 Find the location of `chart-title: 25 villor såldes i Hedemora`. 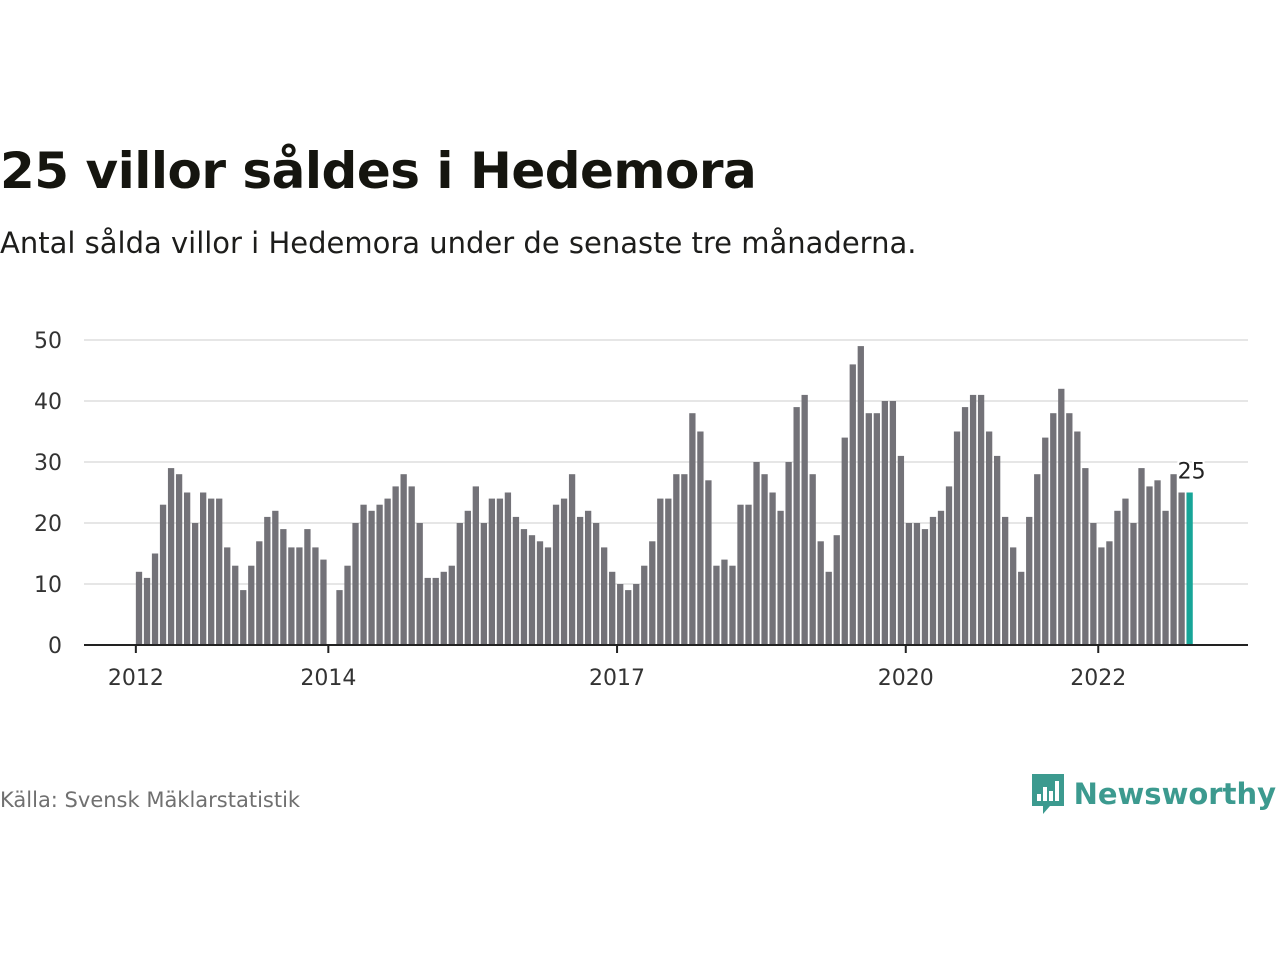

chart-title: 25 villor såldes i Hedemora is located at coordinates (378, 171).